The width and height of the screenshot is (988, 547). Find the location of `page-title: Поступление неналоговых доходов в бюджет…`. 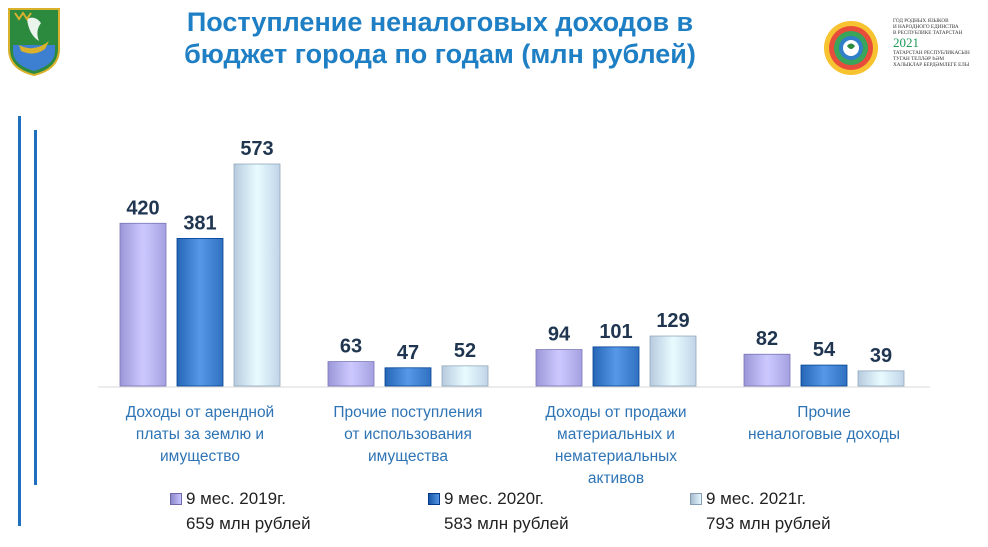

page-title: Поступление неналоговых доходов в бюджет… is located at coordinates (440, 38).